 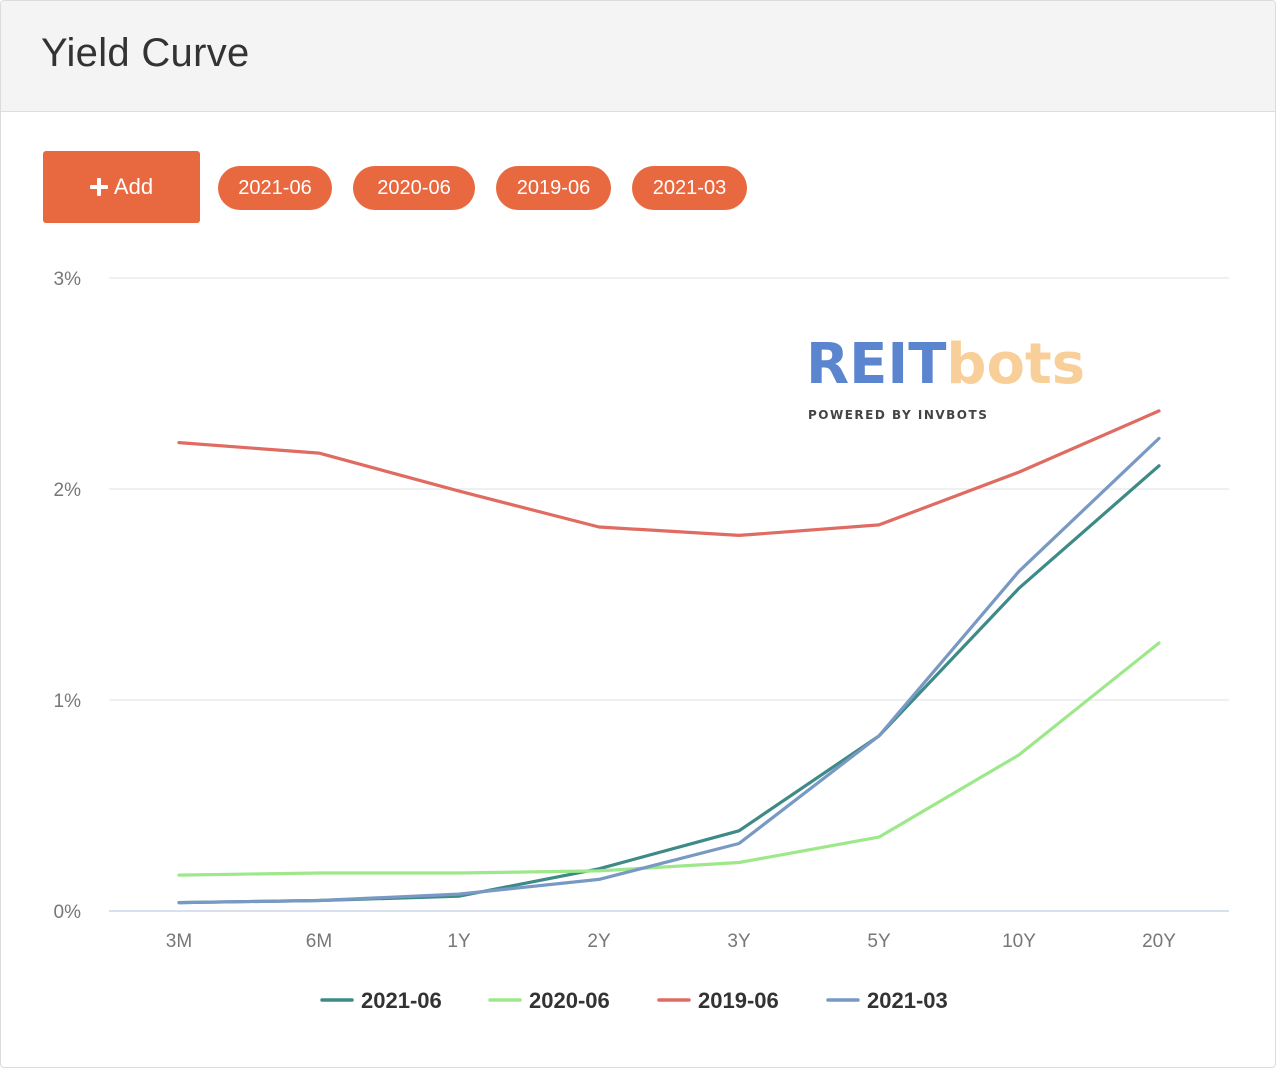 What do you see at coordinates (68, 490) in the screenshot?
I see `y-tick-label: 2%` at bounding box center [68, 490].